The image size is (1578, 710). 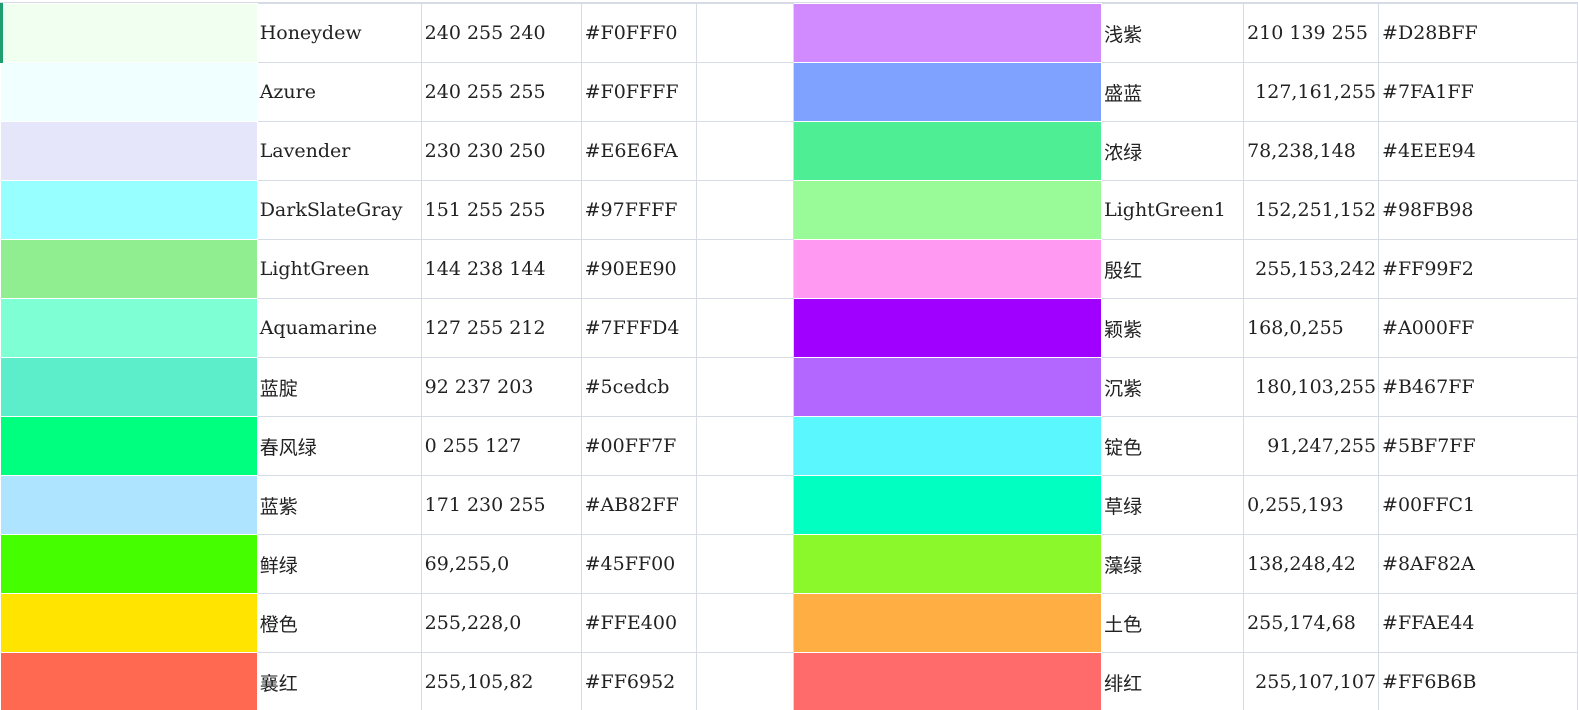 What do you see at coordinates (638, 681) in the screenshot?
I see `hex-code-cell: #FF6952` at bounding box center [638, 681].